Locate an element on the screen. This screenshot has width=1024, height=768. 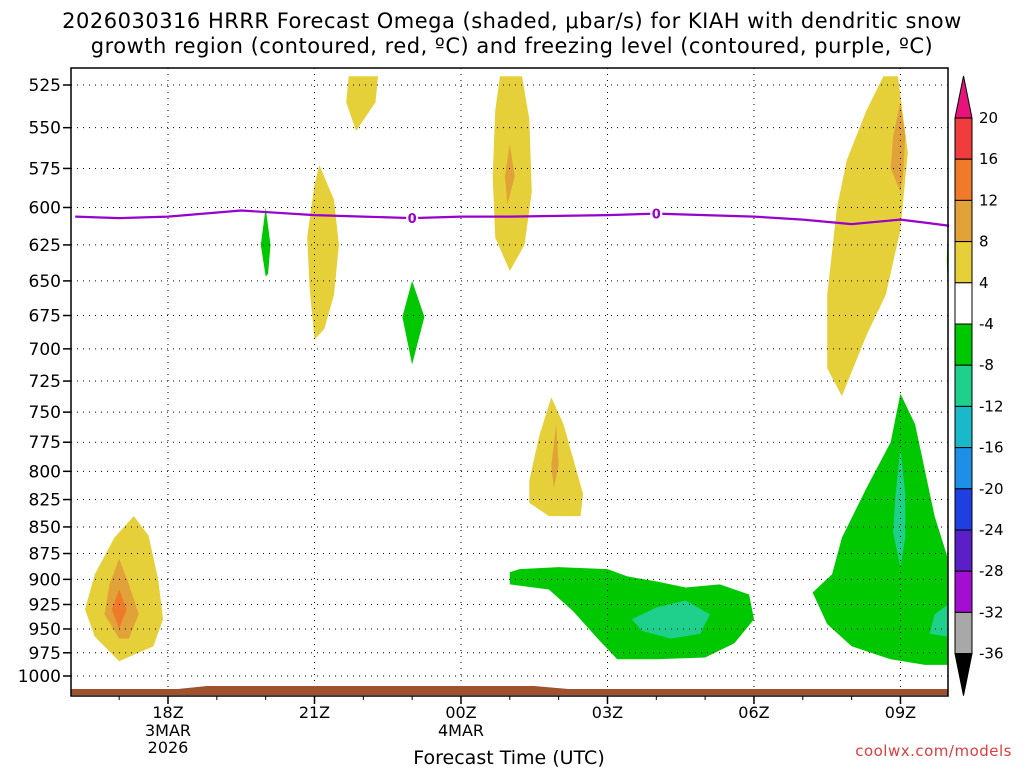
y-tick-label: 700 is located at coordinates (45, 350).